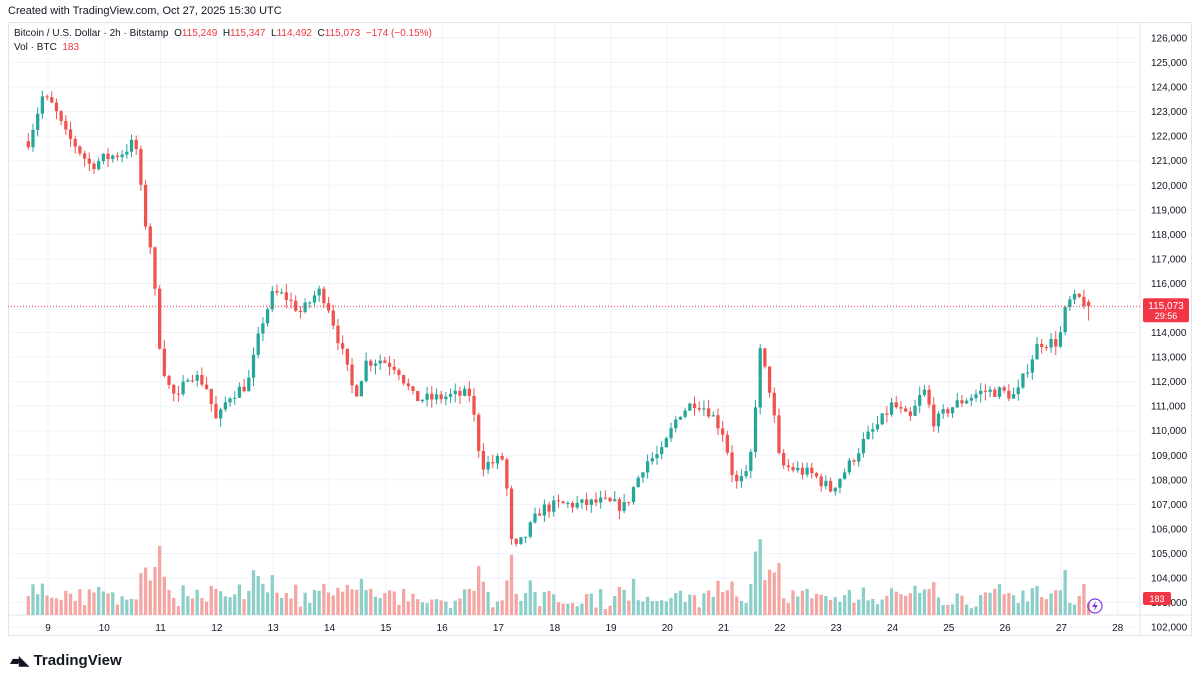 The width and height of the screenshot is (1200, 685). What do you see at coordinates (1006, 628) in the screenshot?
I see `date-tick-label: 26` at bounding box center [1006, 628].